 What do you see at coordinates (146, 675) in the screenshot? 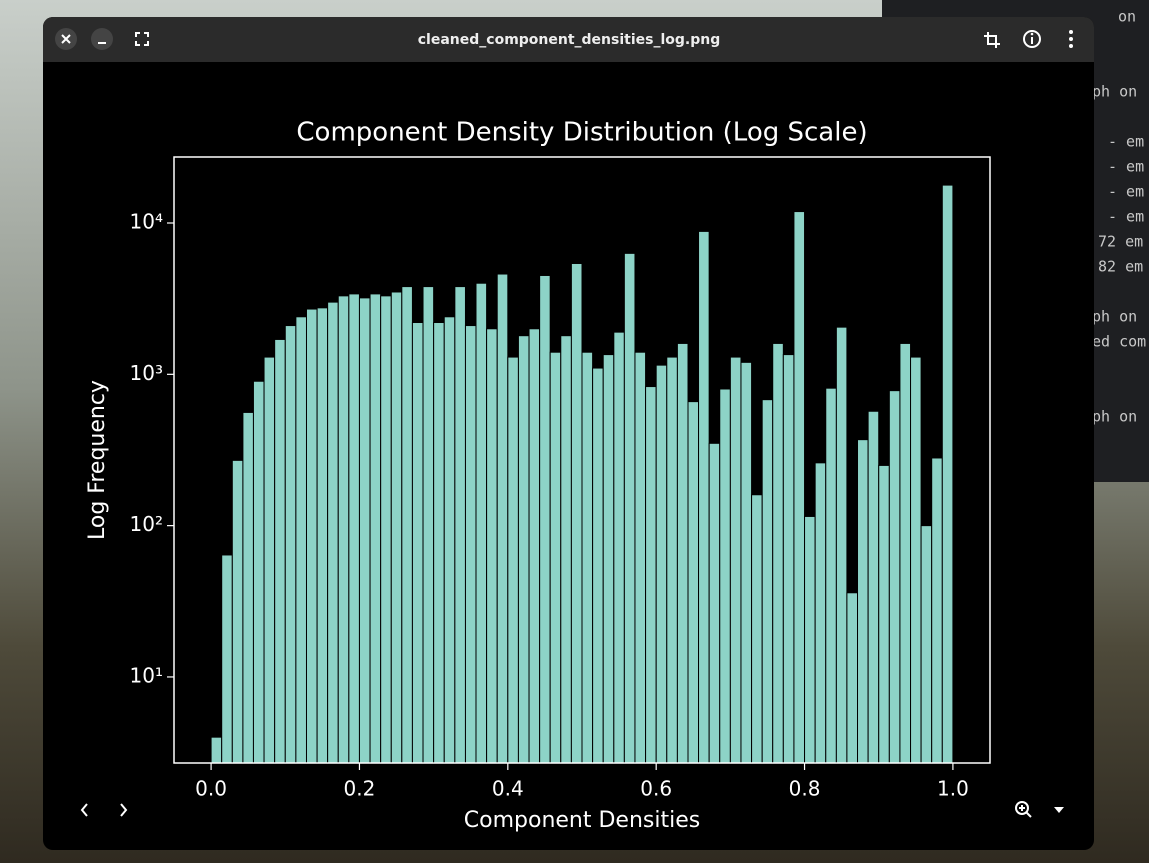
I see `y-tick-label: 10¹` at bounding box center [146, 675].